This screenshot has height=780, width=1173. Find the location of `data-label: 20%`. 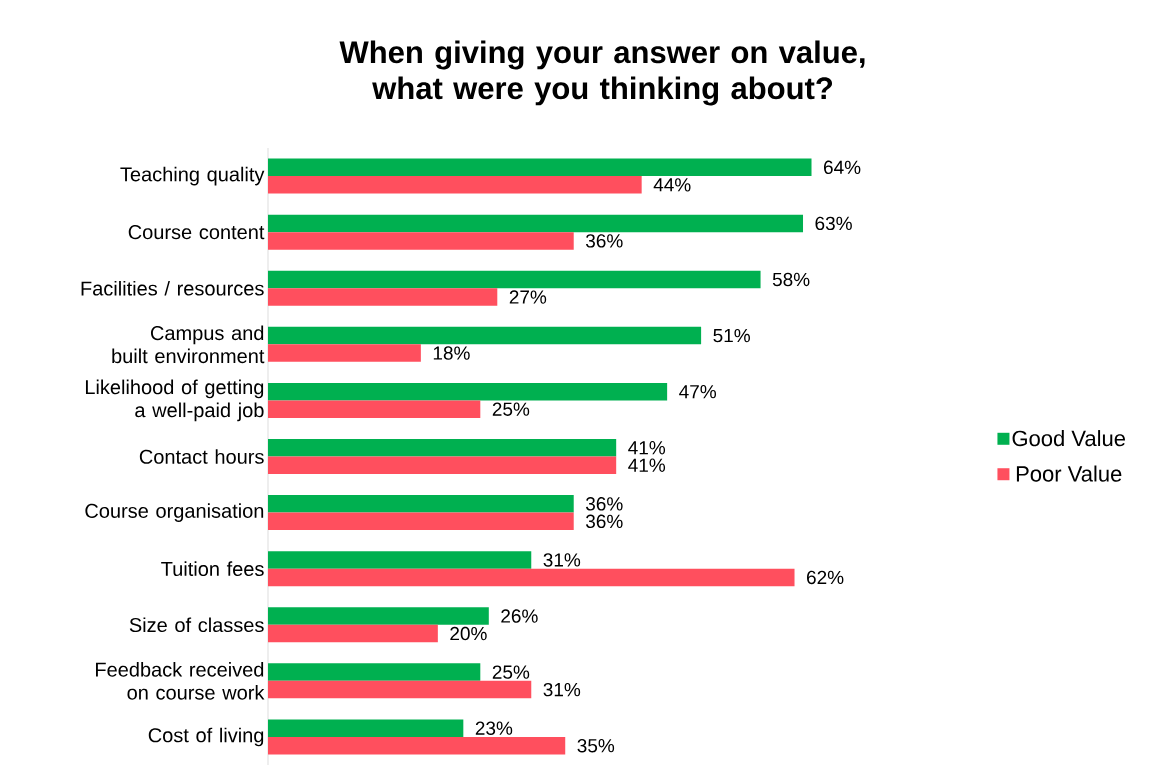

data-label: 20% is located at coordinates (468, 633).